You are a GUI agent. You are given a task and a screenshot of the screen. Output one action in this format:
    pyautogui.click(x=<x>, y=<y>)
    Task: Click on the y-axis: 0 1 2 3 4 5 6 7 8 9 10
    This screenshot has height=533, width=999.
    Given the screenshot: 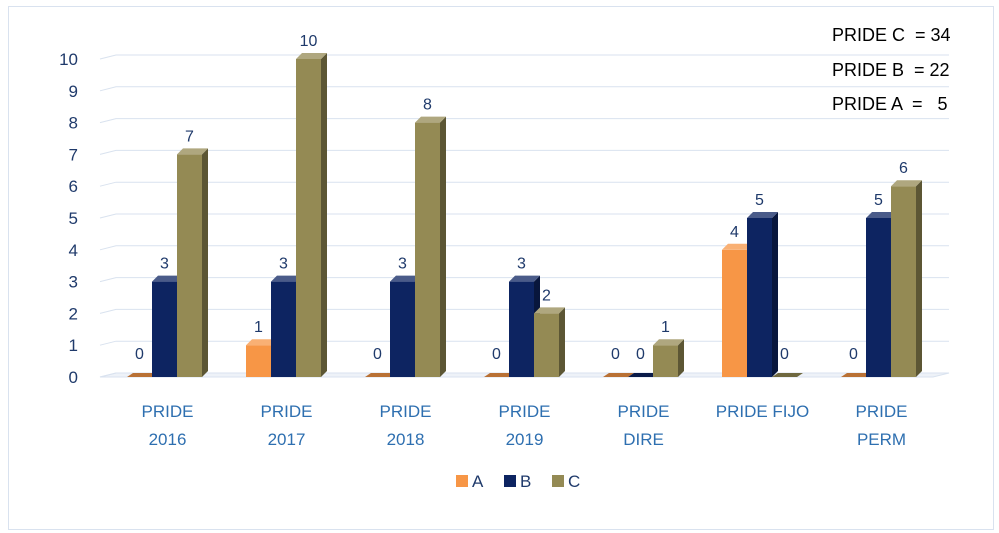 What is the action you would take?
    pyautogui.click(x=68, y=218)
    